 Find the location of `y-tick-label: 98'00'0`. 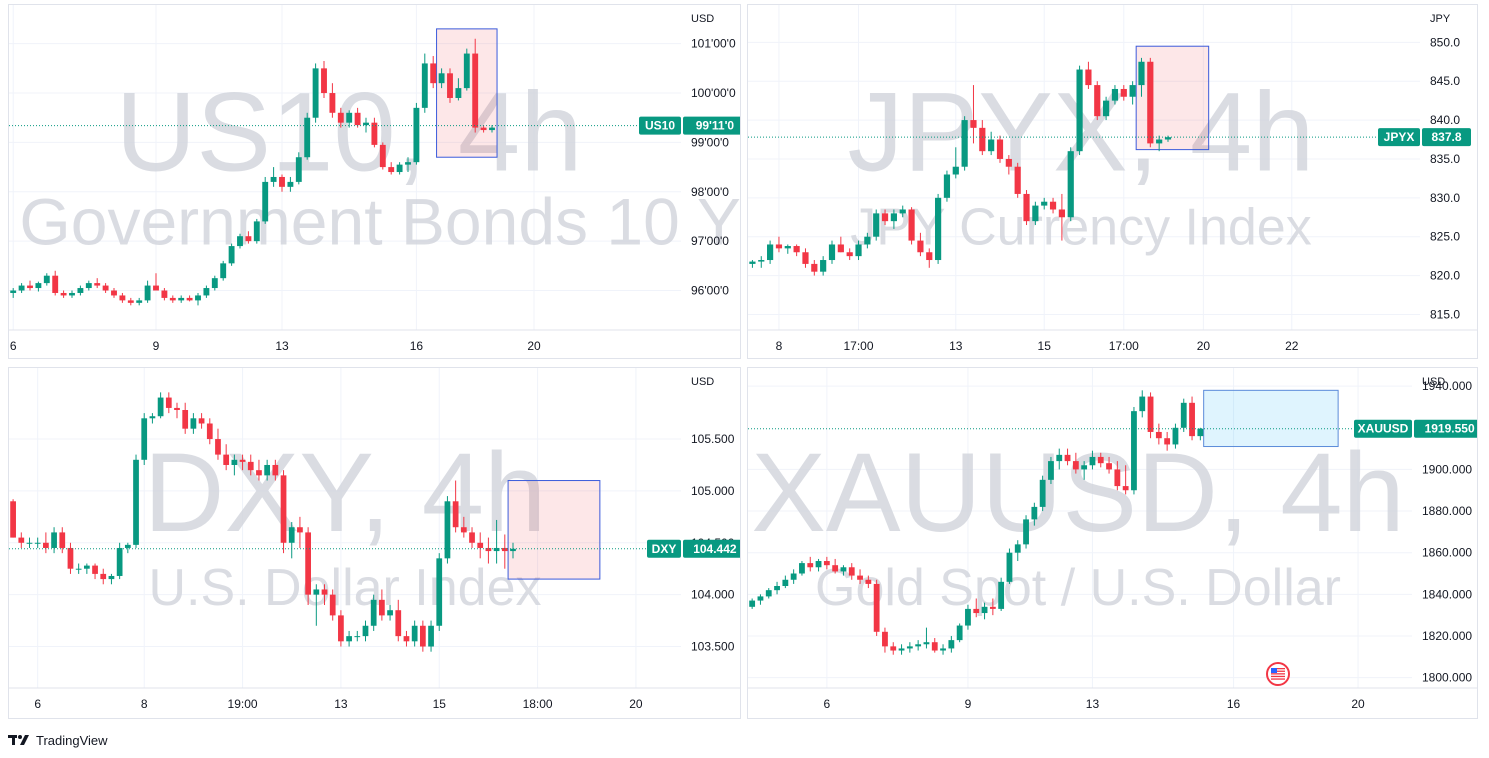

y-tick-label: 98'00'0 is located at coordinates (710, 192).